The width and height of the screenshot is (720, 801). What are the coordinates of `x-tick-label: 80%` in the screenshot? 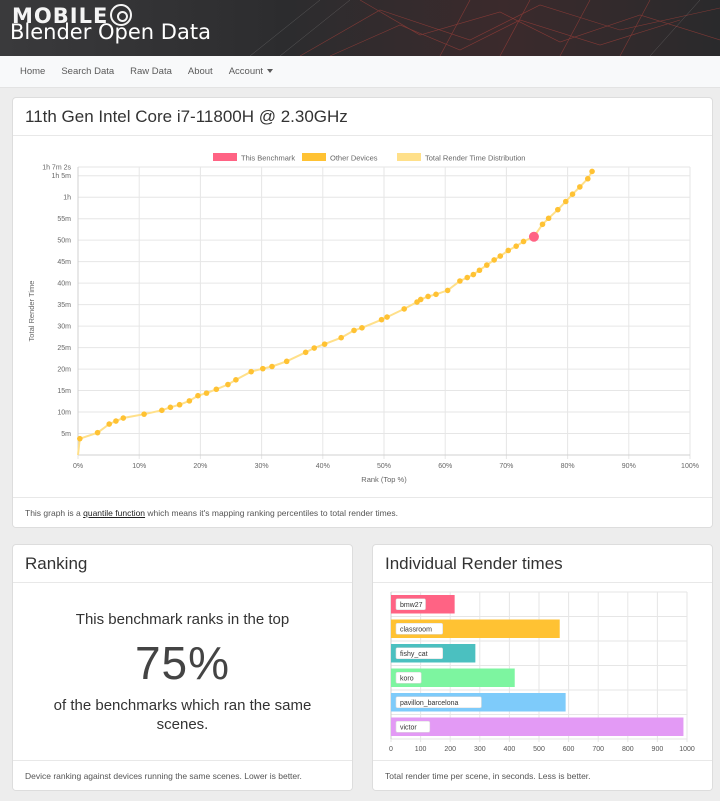 It's located at (568, 466).